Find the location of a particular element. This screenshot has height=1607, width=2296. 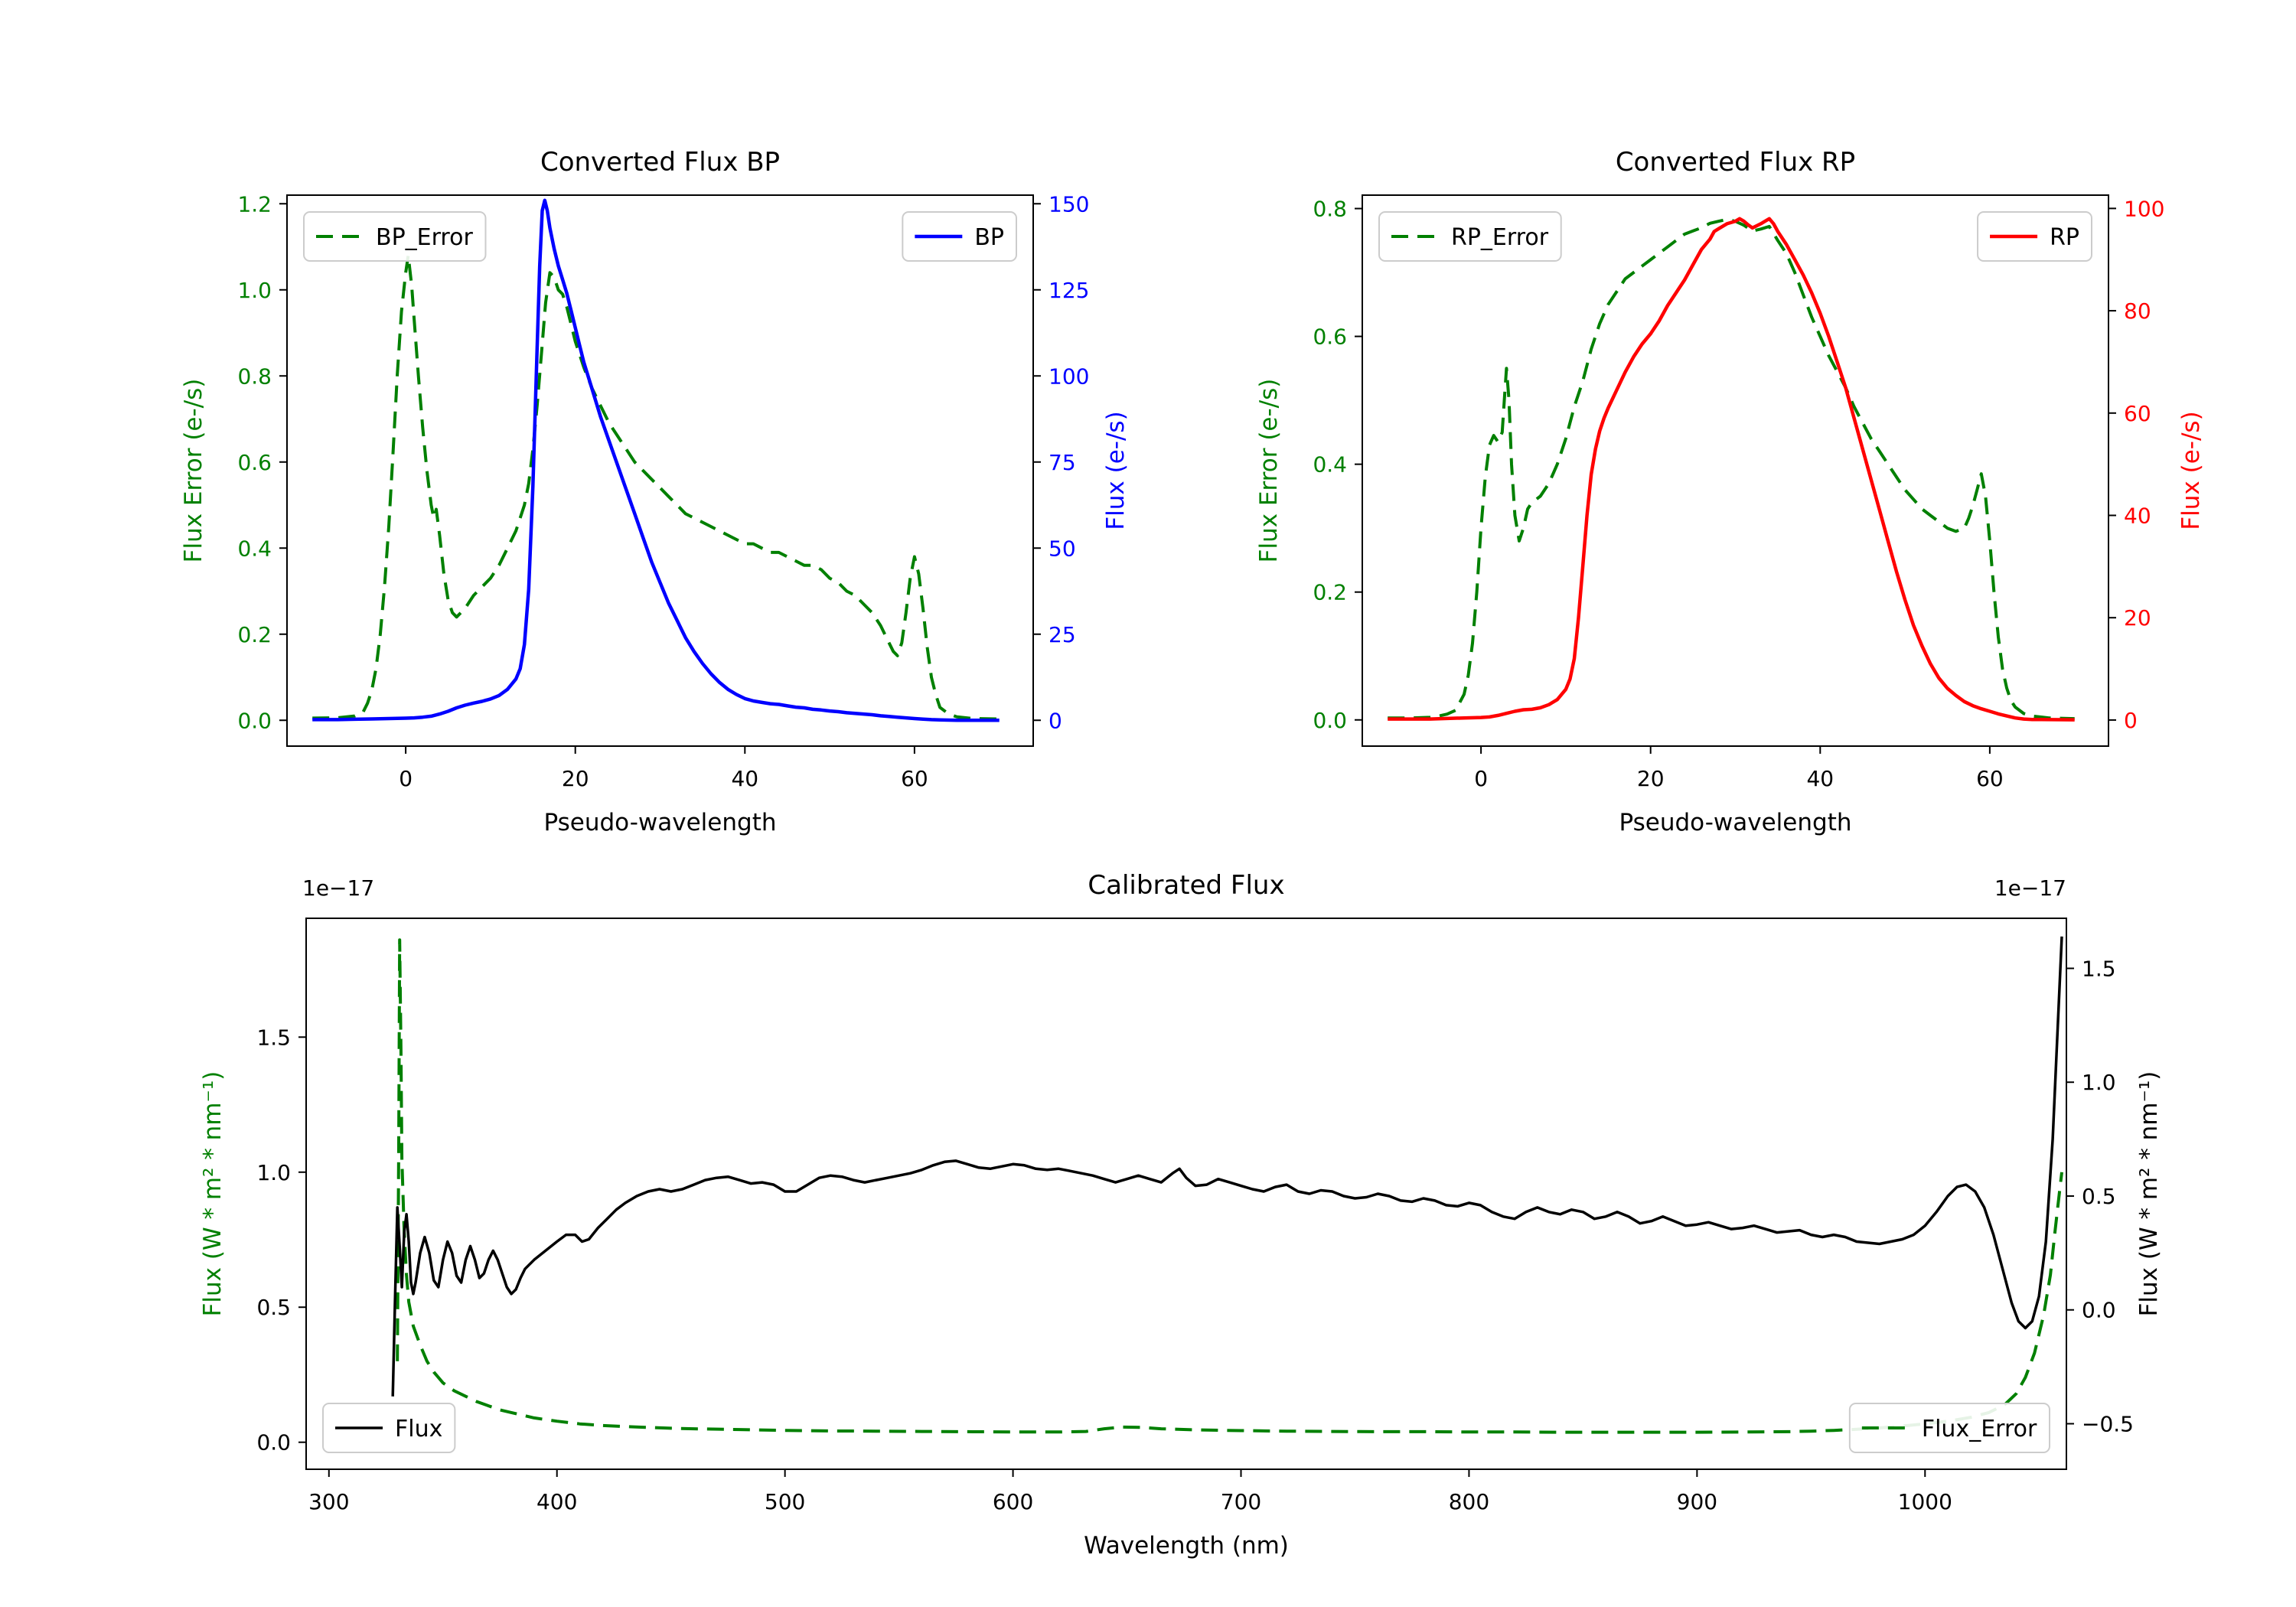

chart-title: Calibrated Flux is located at coordinates (1186, 885).